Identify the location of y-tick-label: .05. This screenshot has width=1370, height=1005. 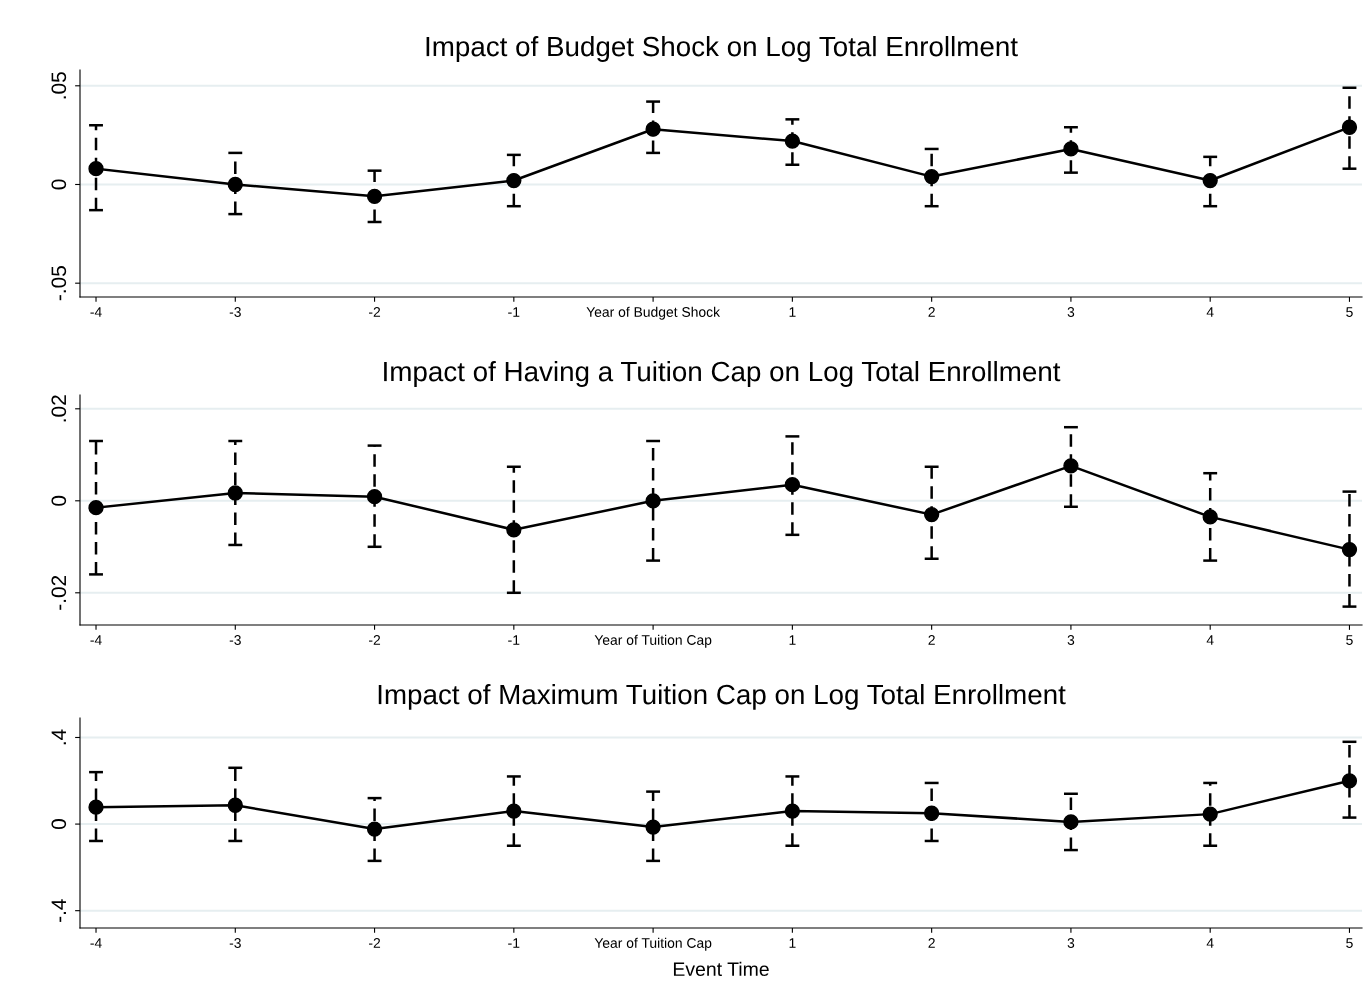
(59, 85).